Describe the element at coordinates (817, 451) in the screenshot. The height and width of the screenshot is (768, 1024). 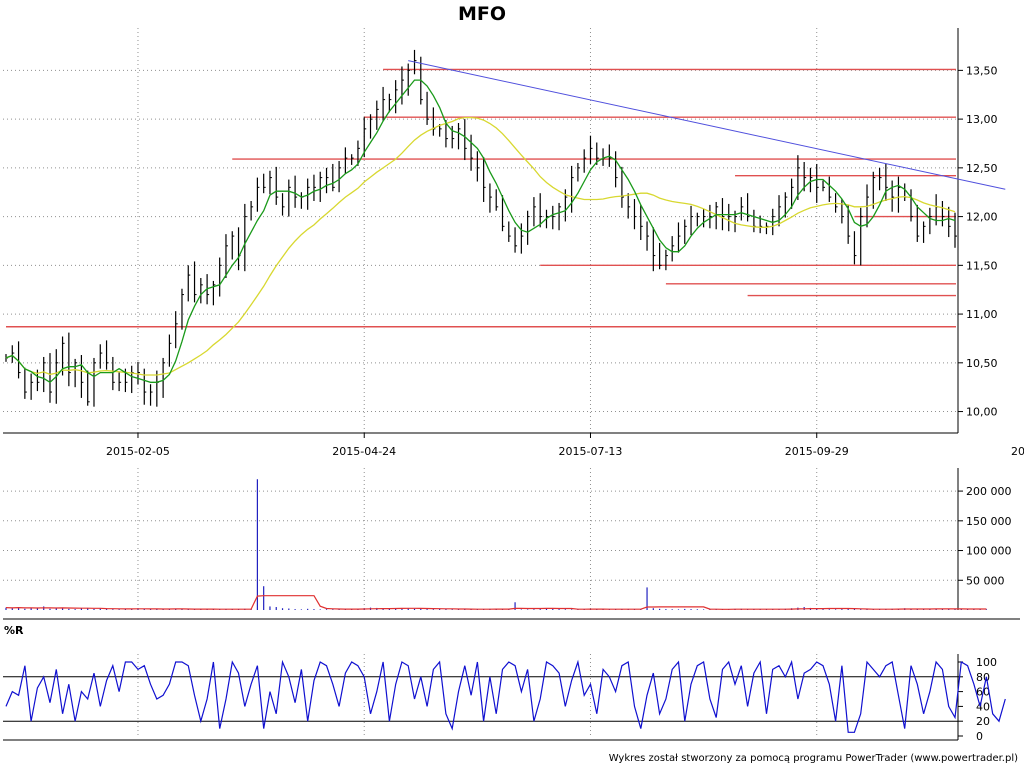
I see `x-tick-label: 2015-09-29` at that location.